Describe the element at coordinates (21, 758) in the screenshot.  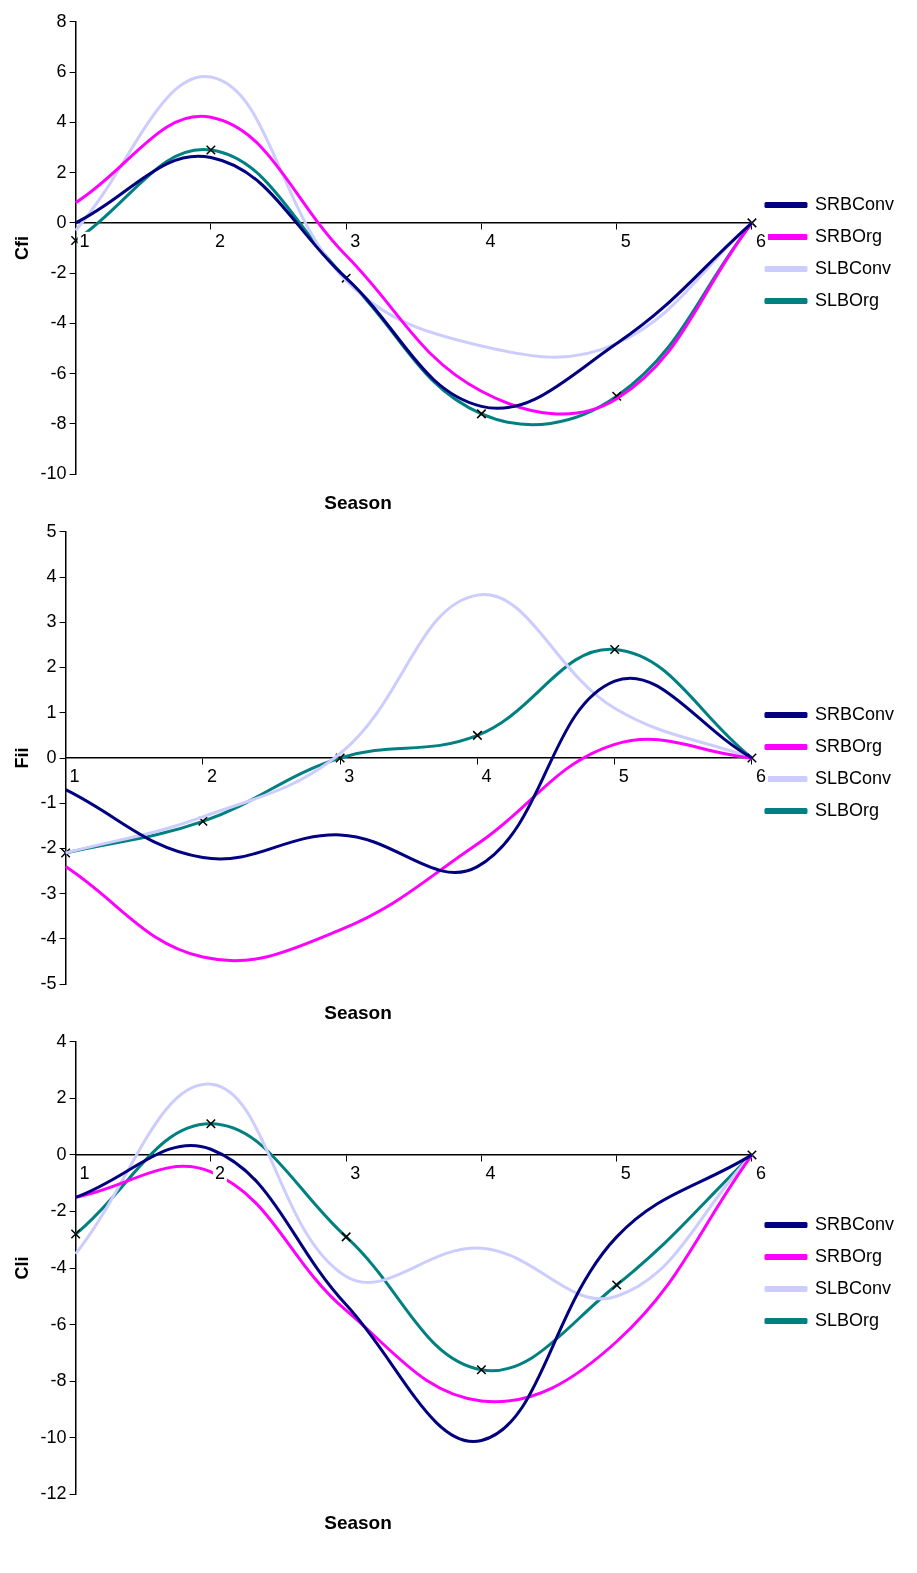
I see `y-axis-title: Fii` at that location.